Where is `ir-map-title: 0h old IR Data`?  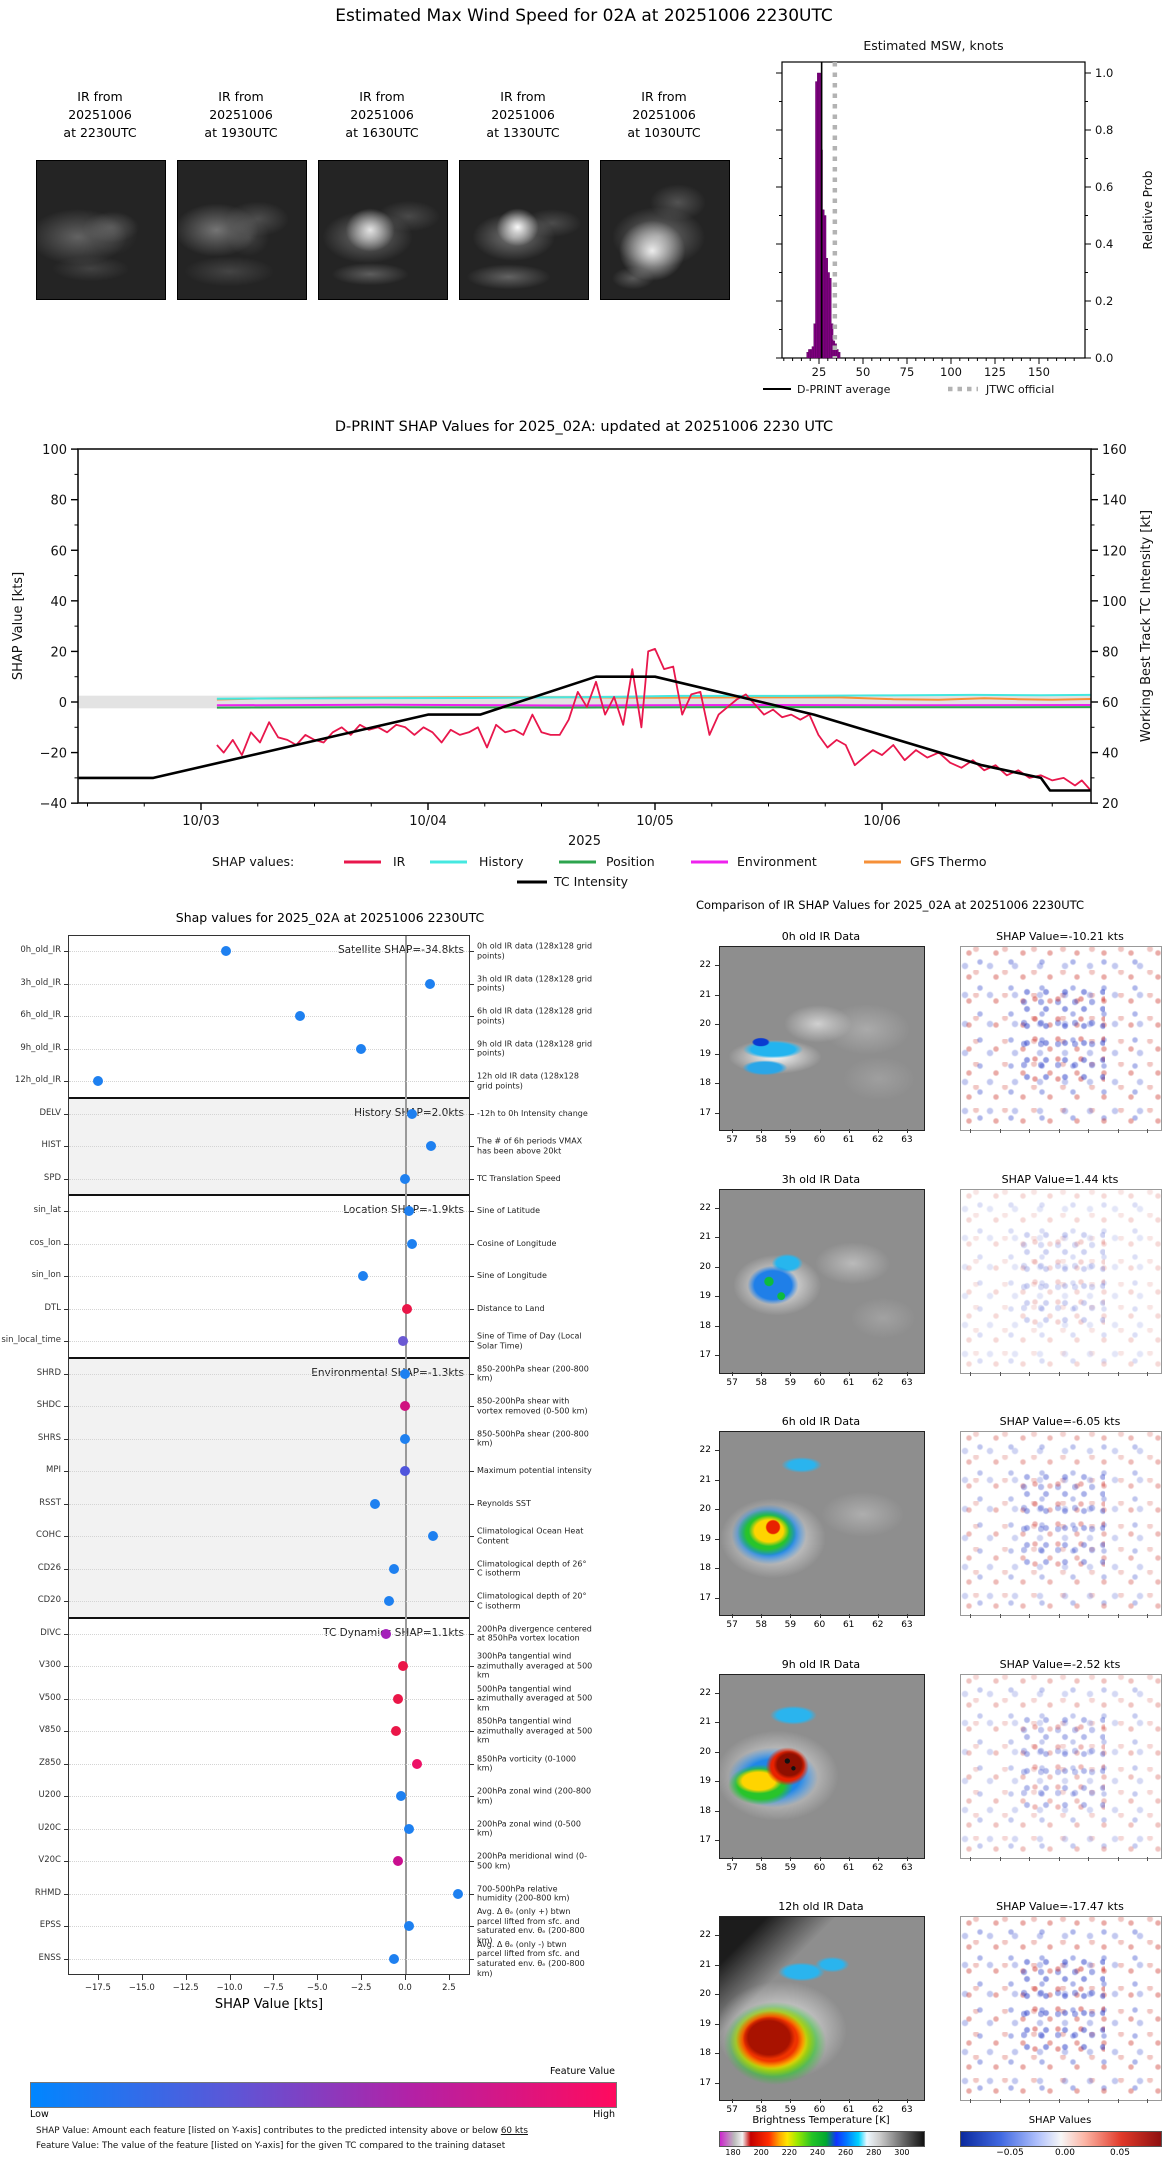 ir-map-title: 0h old IR Data is located at coordinates (821, 936).